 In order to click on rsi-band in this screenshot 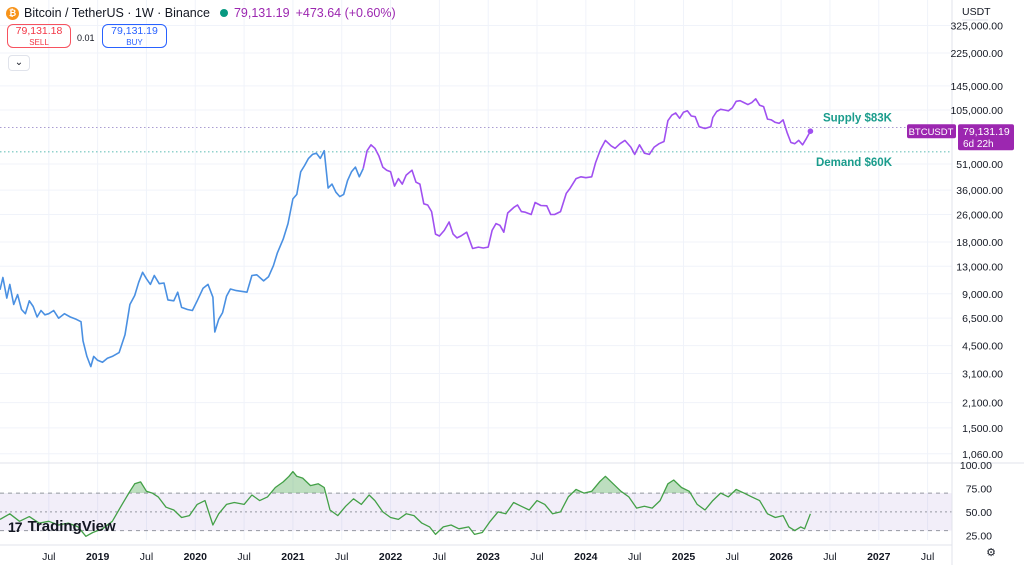, I will do `click(476, 512)`.